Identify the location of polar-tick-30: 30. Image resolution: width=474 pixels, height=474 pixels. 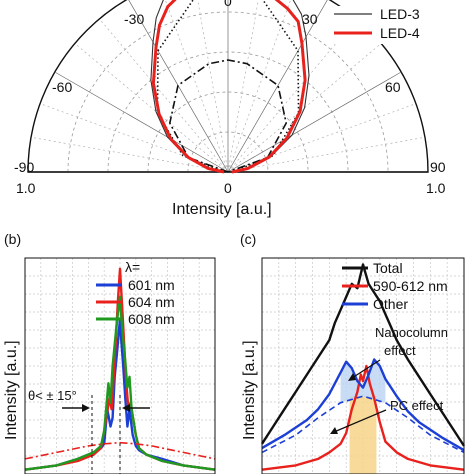
(310, 19).